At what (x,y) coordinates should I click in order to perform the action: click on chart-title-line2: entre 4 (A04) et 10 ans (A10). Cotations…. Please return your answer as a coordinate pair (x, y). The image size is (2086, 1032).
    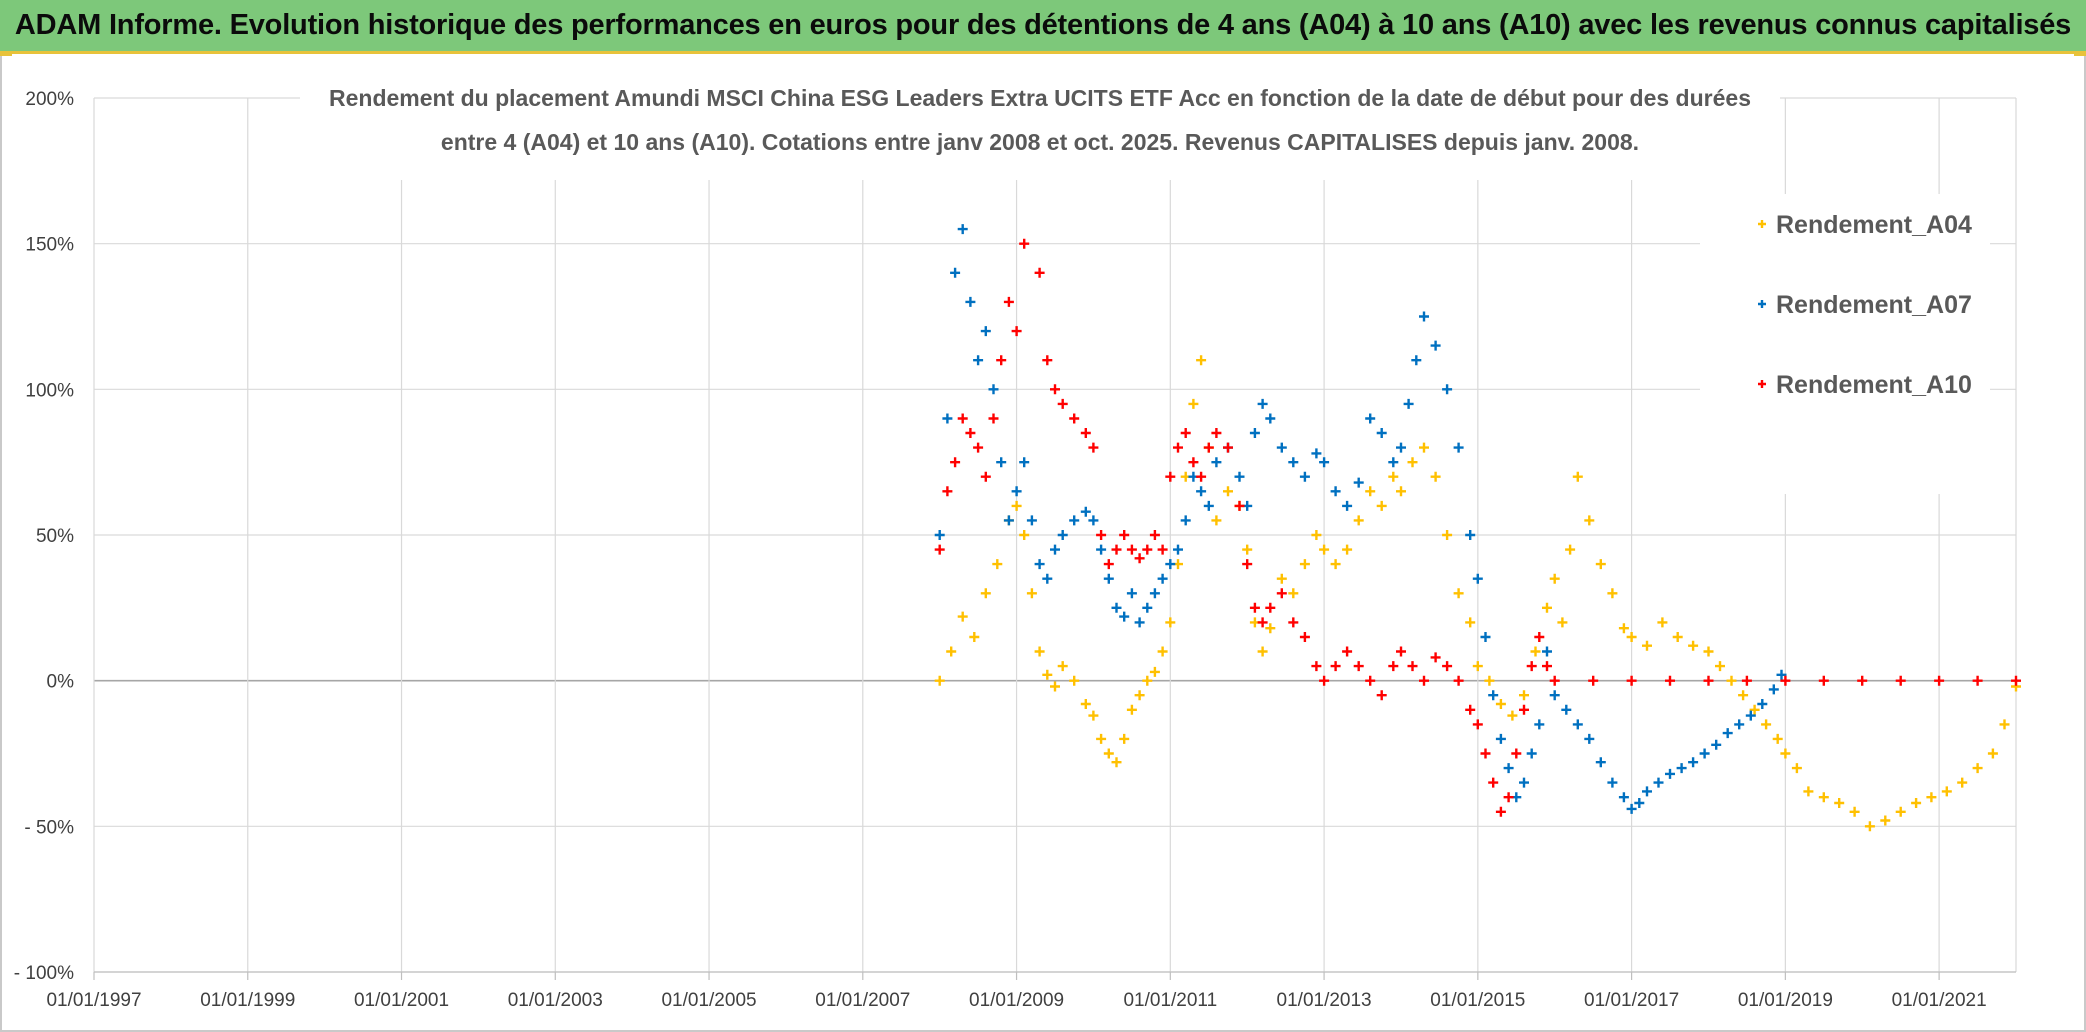
    Looking at the image, I should click on (1040, 142).